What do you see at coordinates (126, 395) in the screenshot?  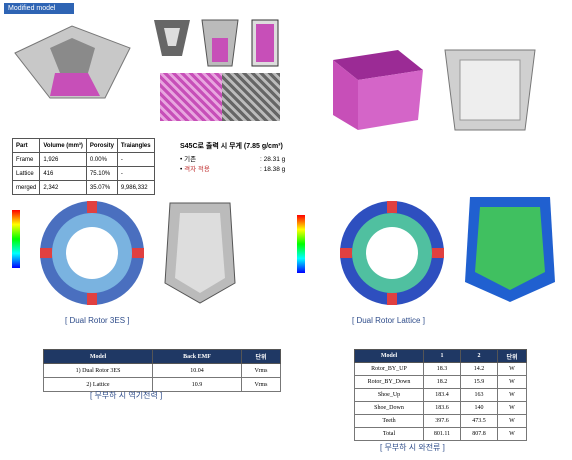 I see `caption-back-emf: [ 무부하 시 역기전력 ]` at bounding box center [126, 395].